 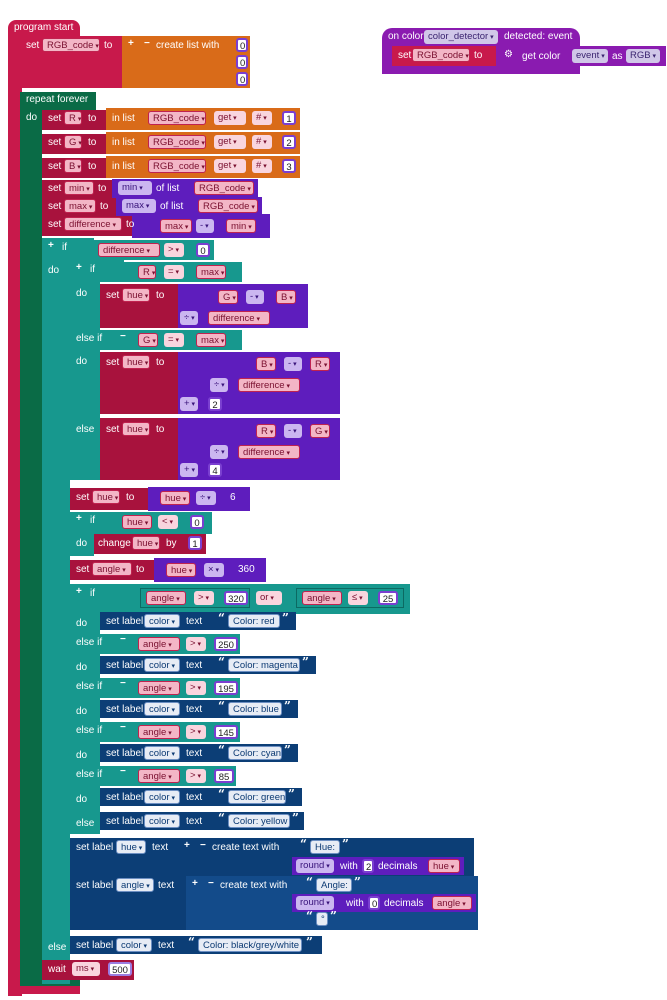 What do you see at coordinates (388, 598) in the screenshot?
I see `twenty-five-value: 25` at bounding box center [388, 598].